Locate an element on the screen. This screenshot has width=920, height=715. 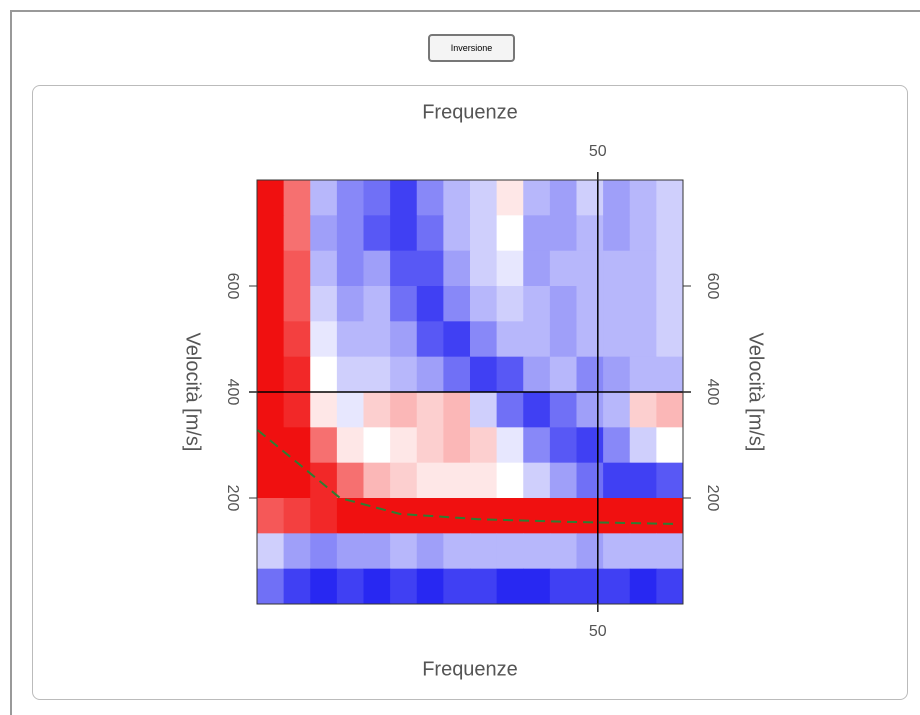
y-tick-label-right: 600 is located at coordinates (712, 286).